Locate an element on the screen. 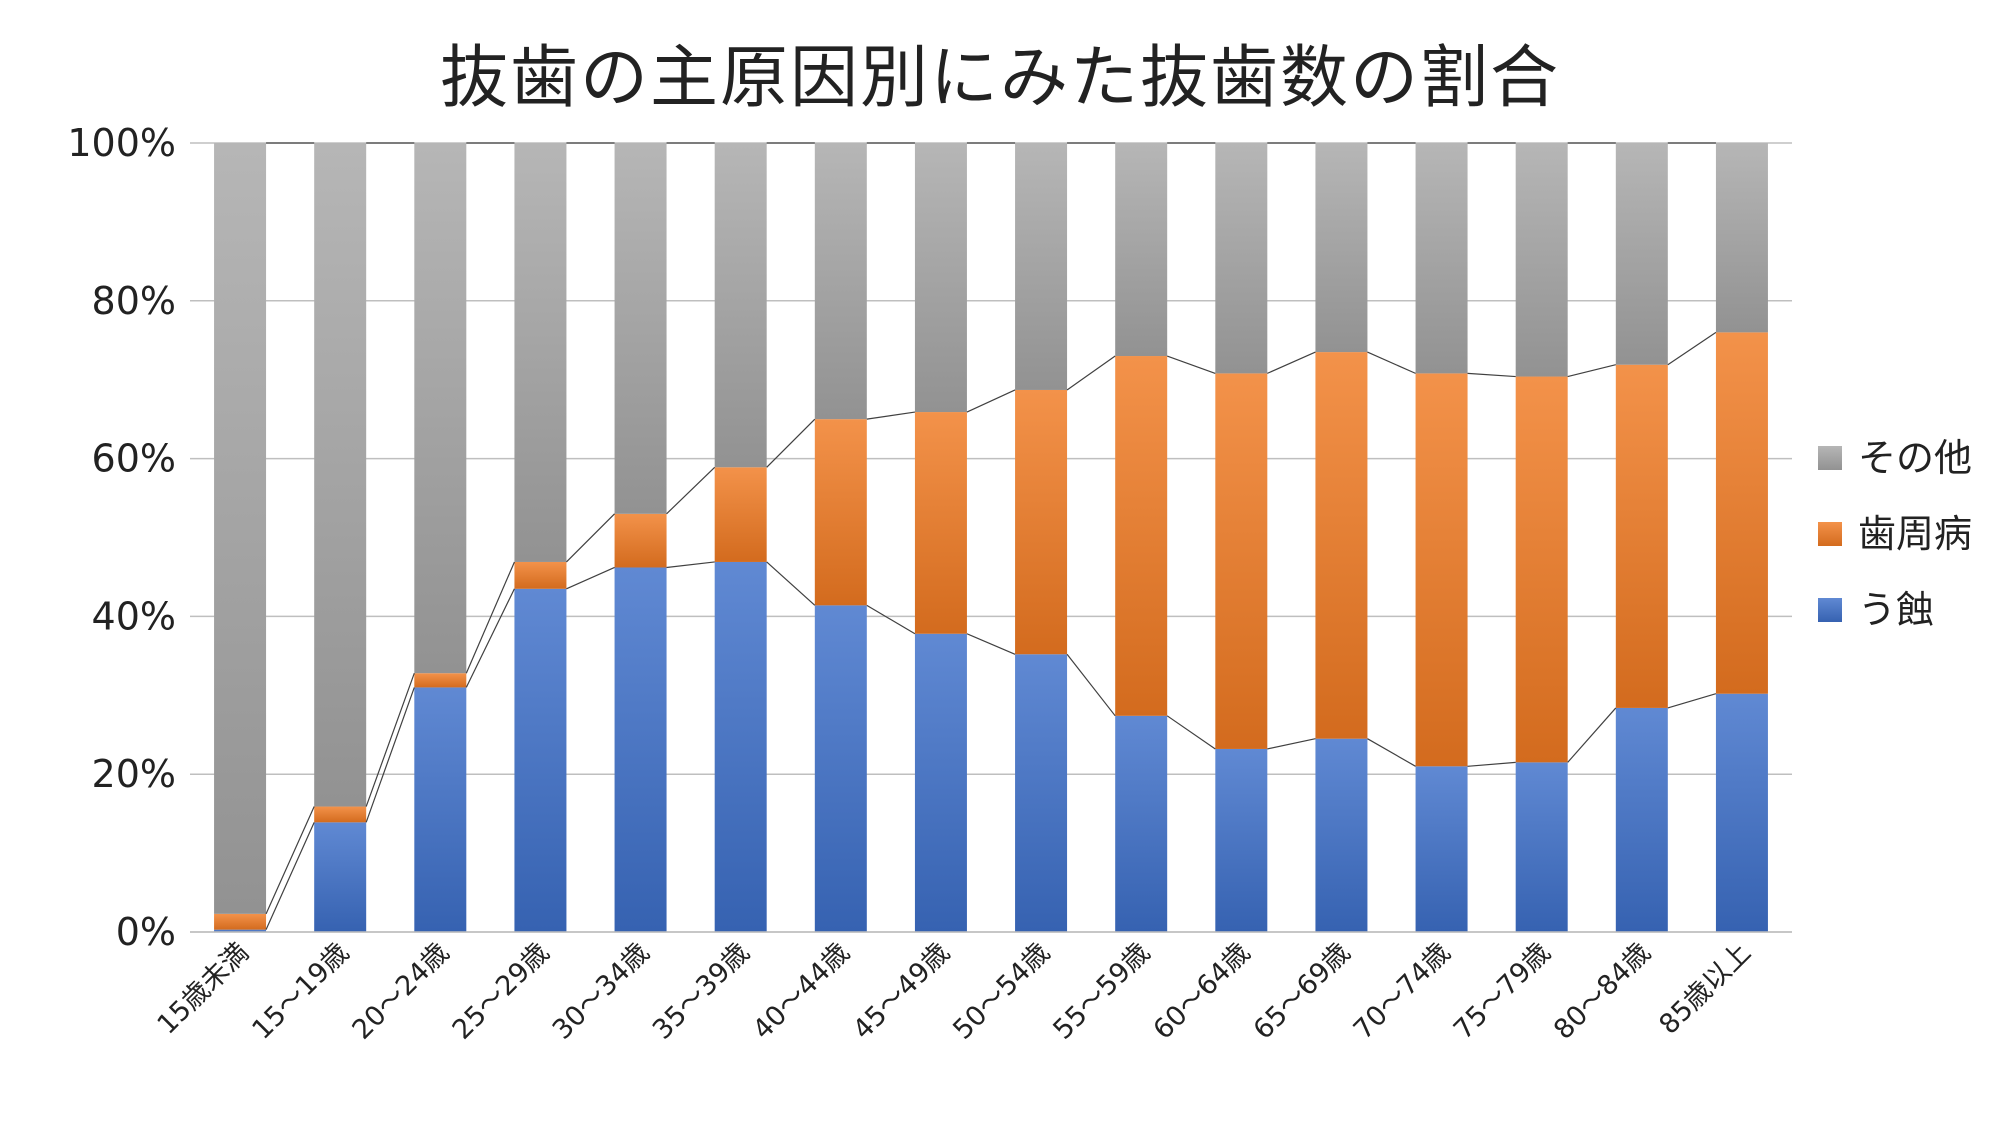 This screenshot has width=2000, height=1125. x-tick-label: 85歳以上 is located at coordinates (1704, 988).